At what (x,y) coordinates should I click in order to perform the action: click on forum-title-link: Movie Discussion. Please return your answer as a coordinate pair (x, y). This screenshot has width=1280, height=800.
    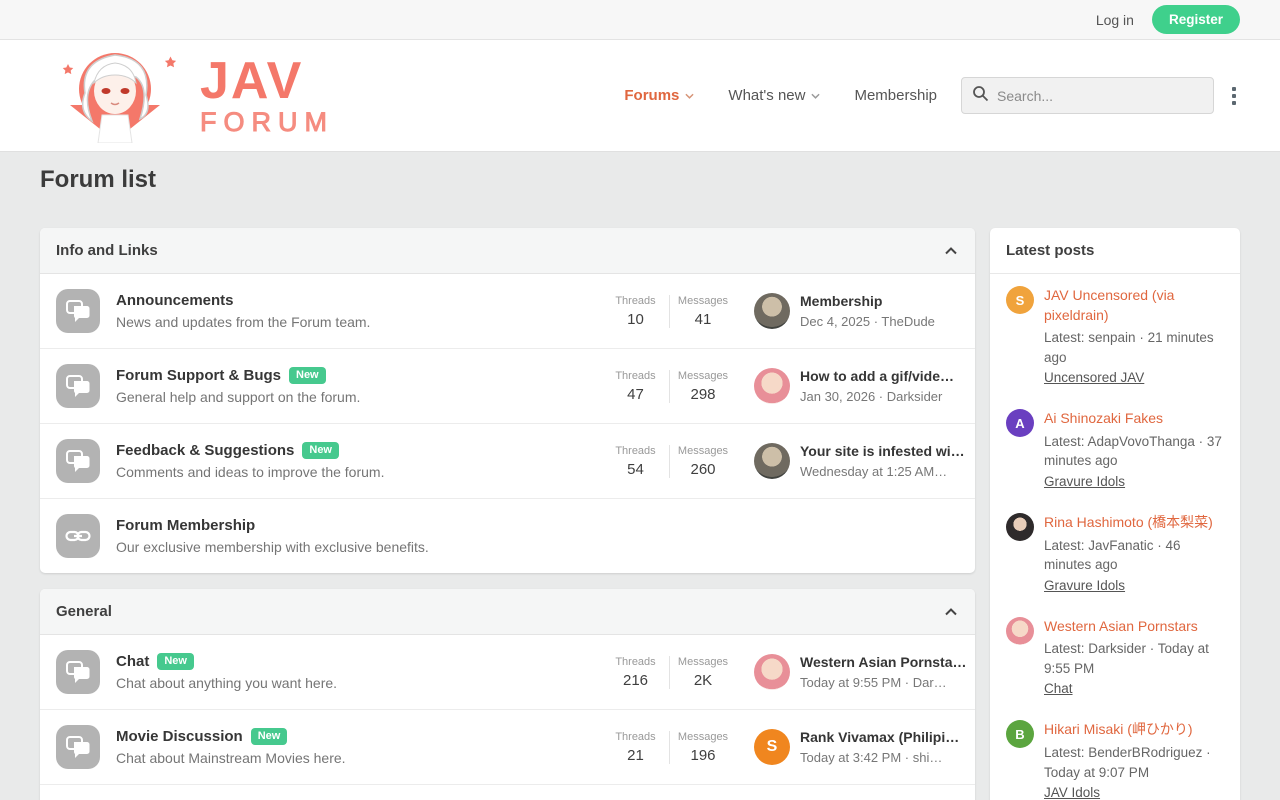
    Looking at the image, I should click on (179, 736).